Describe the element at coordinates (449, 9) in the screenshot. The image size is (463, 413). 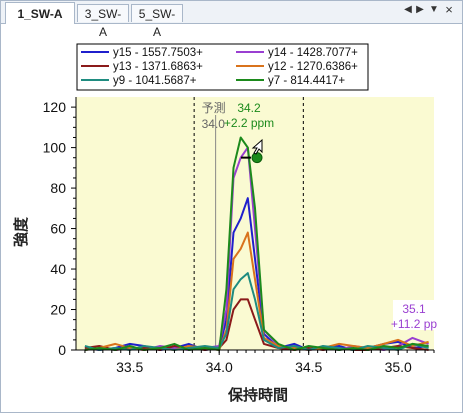
I see `close-icon: ×` at that location.